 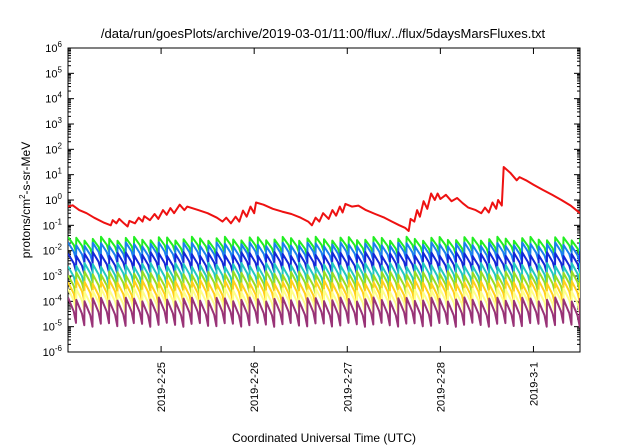 I want to click on y-tick-label-exp: 6, so click(x=60, y=44).